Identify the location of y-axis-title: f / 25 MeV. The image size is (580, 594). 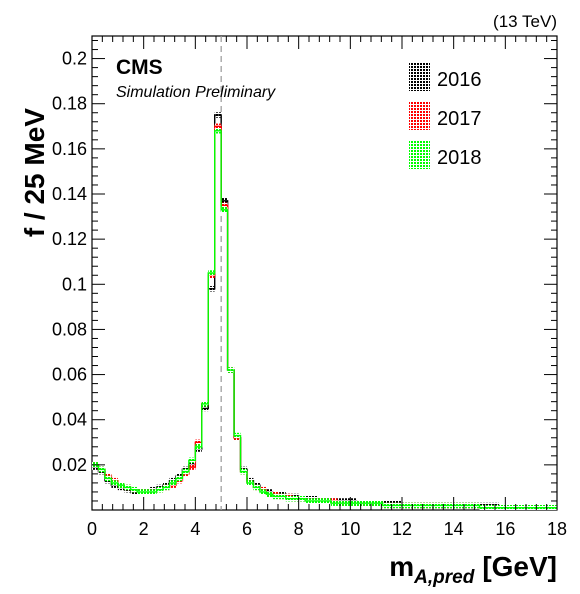
(34, 172).